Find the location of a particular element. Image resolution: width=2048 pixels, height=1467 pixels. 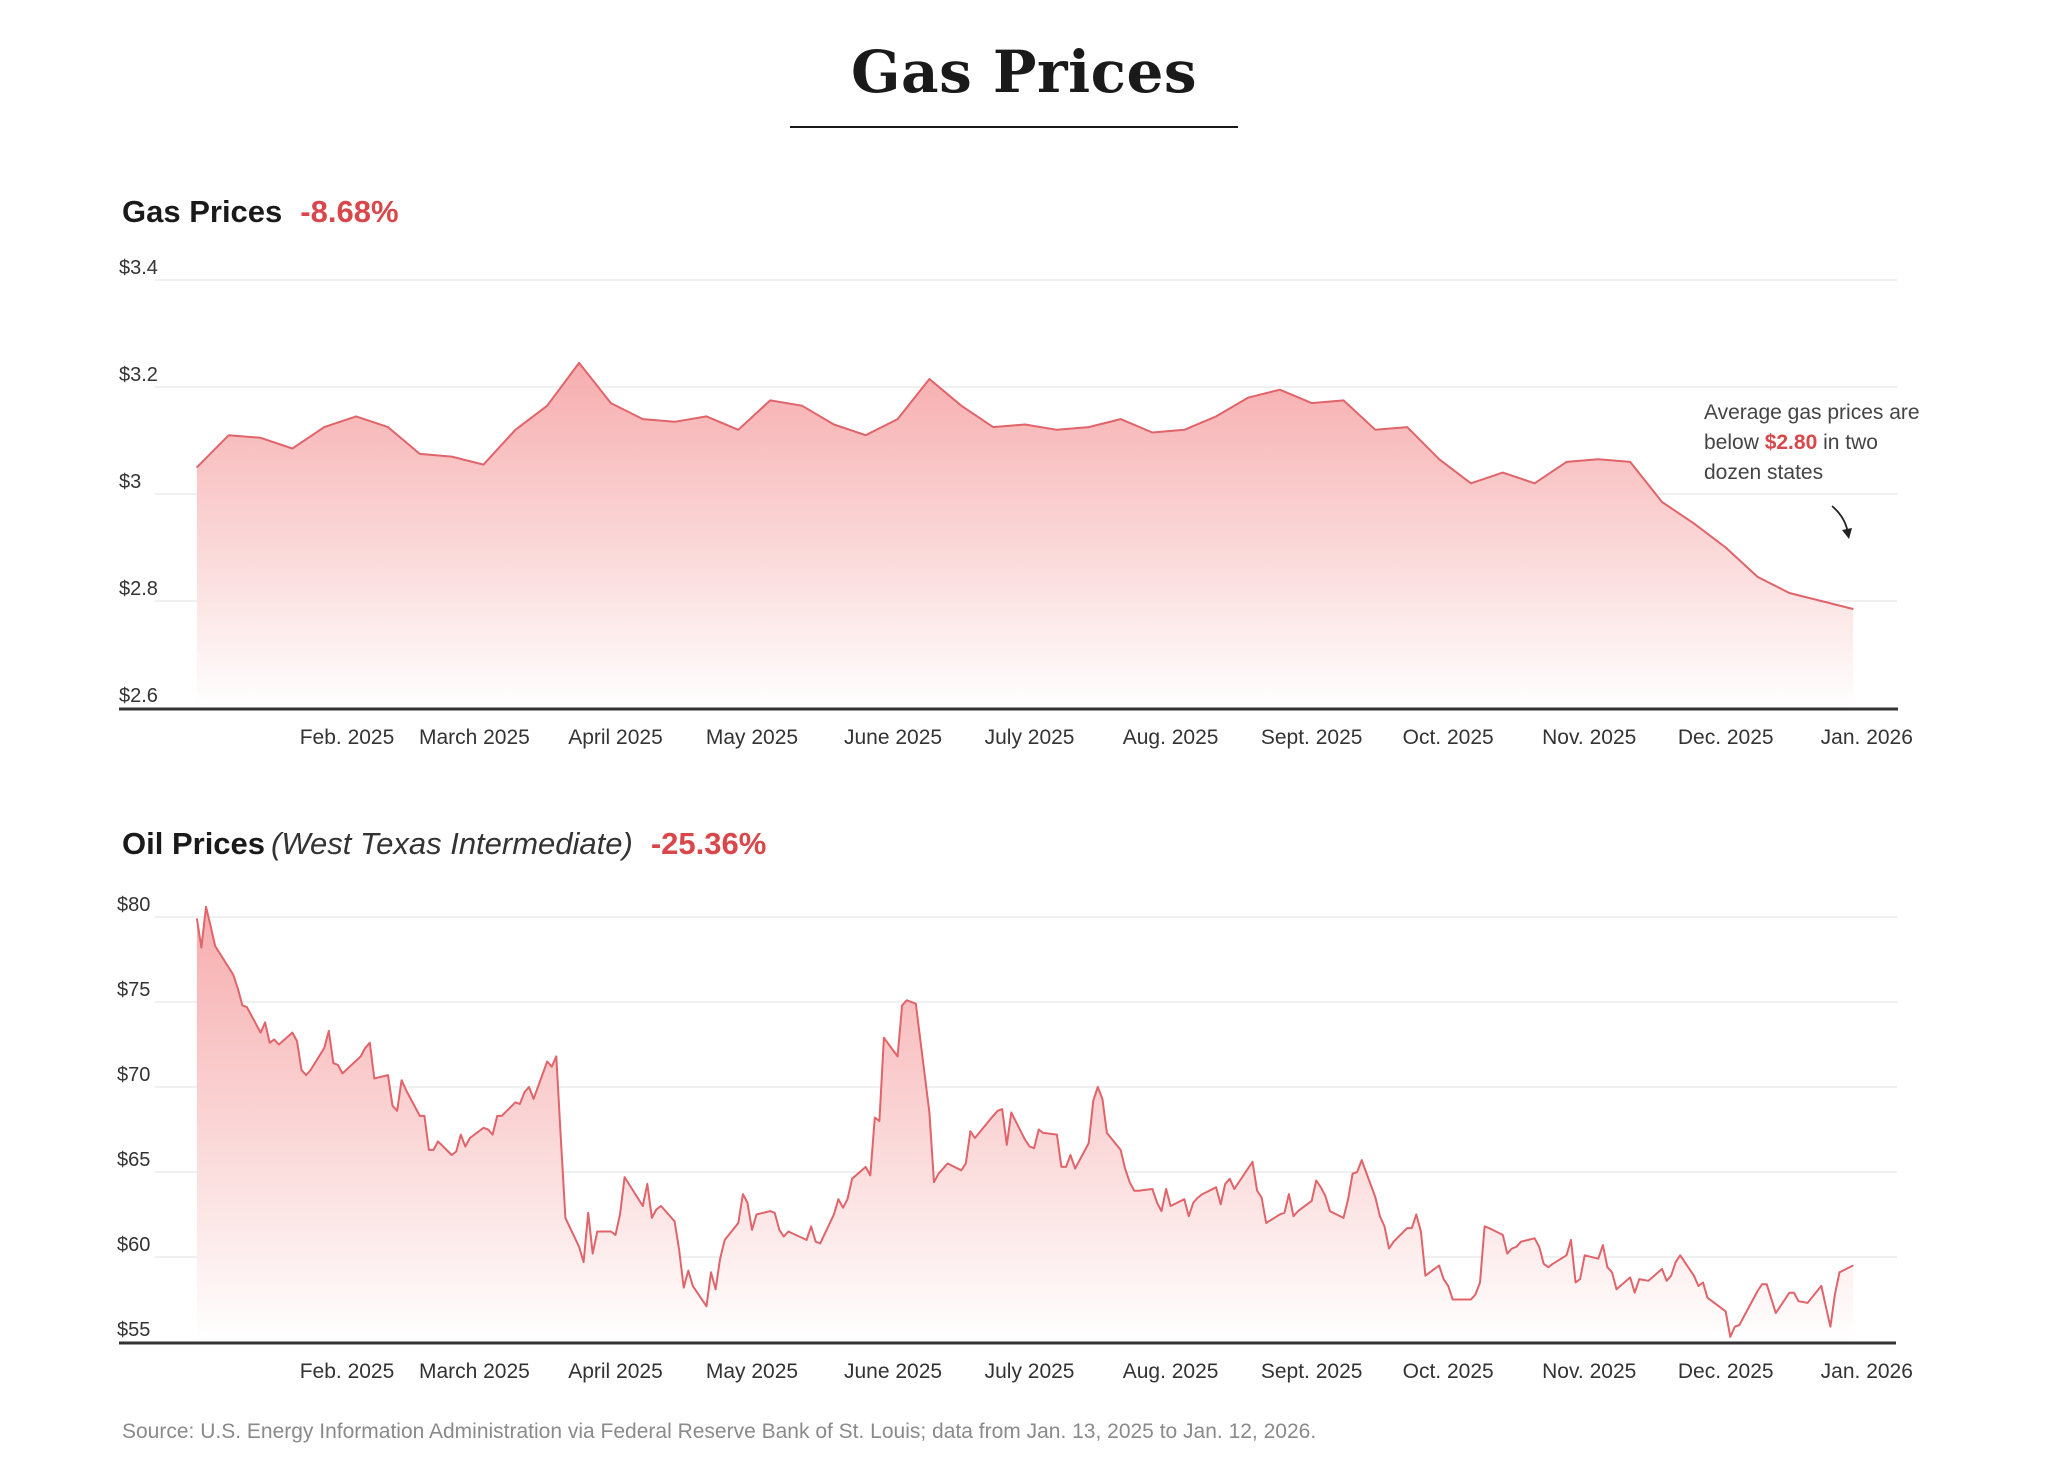

gas-chart-change: -8.68% is located at coordinates (349, 211).